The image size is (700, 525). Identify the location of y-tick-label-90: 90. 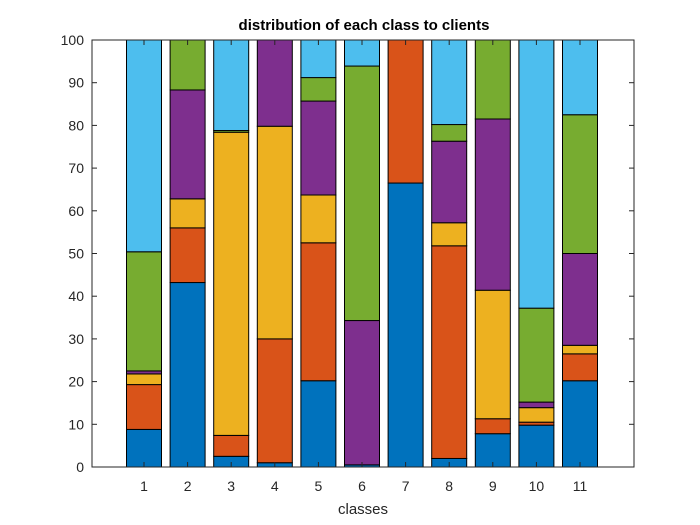
(76, 83).